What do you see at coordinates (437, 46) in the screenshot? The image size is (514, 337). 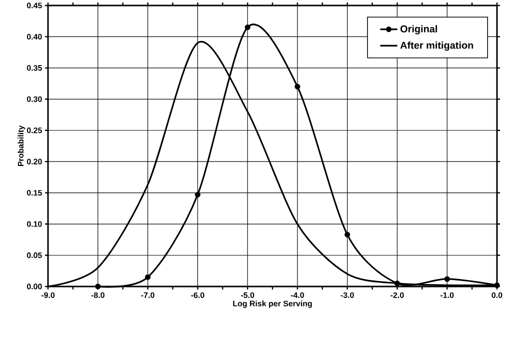 I see `legend-label: After mitigation` at bounding box center [437, 46].